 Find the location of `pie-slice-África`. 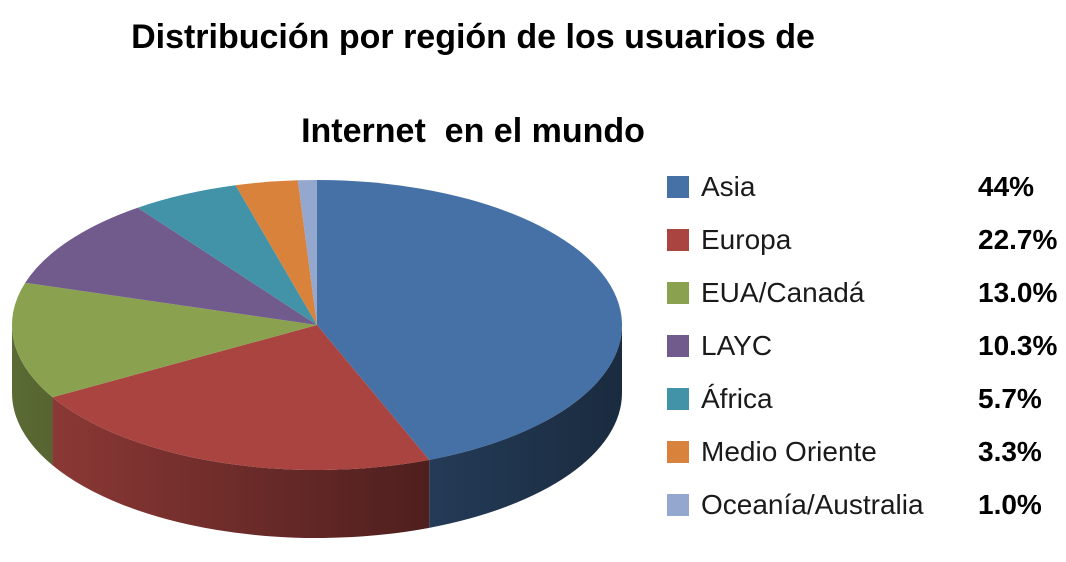

pie-slice-África is located at coordinates (227, 255).